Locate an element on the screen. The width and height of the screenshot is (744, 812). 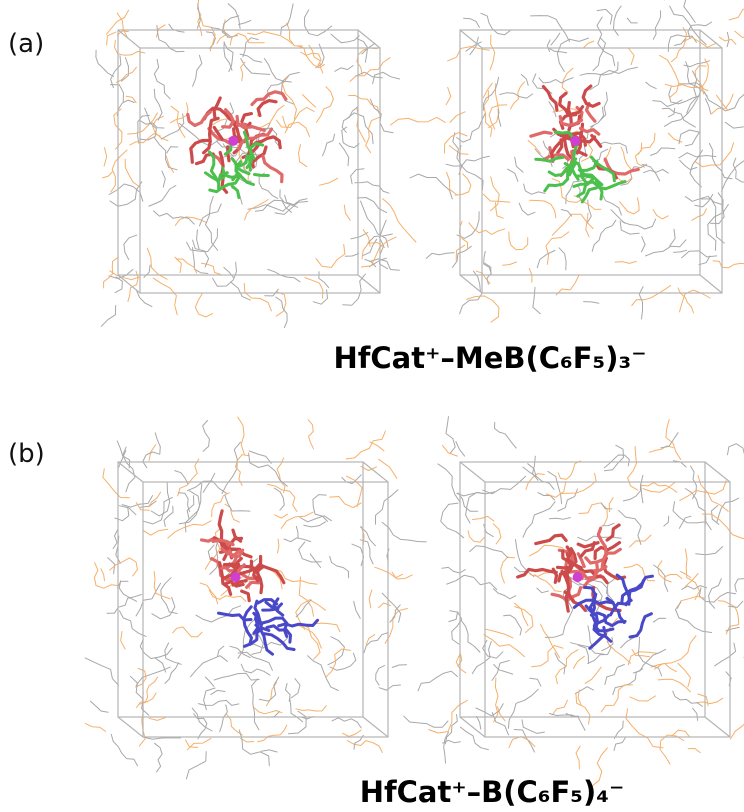
box-frame is located at coordinates (253, 599).